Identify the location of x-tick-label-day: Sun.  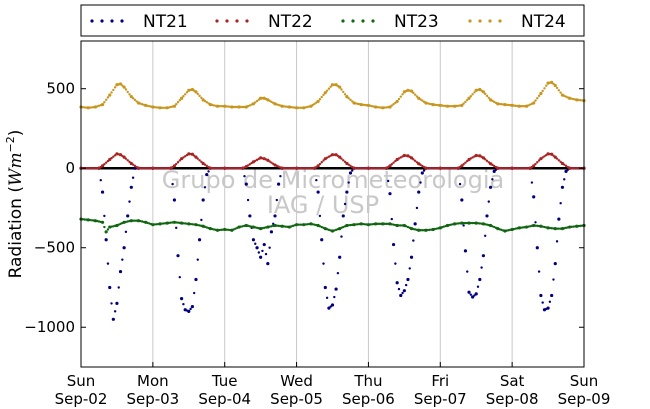
(81, 381).